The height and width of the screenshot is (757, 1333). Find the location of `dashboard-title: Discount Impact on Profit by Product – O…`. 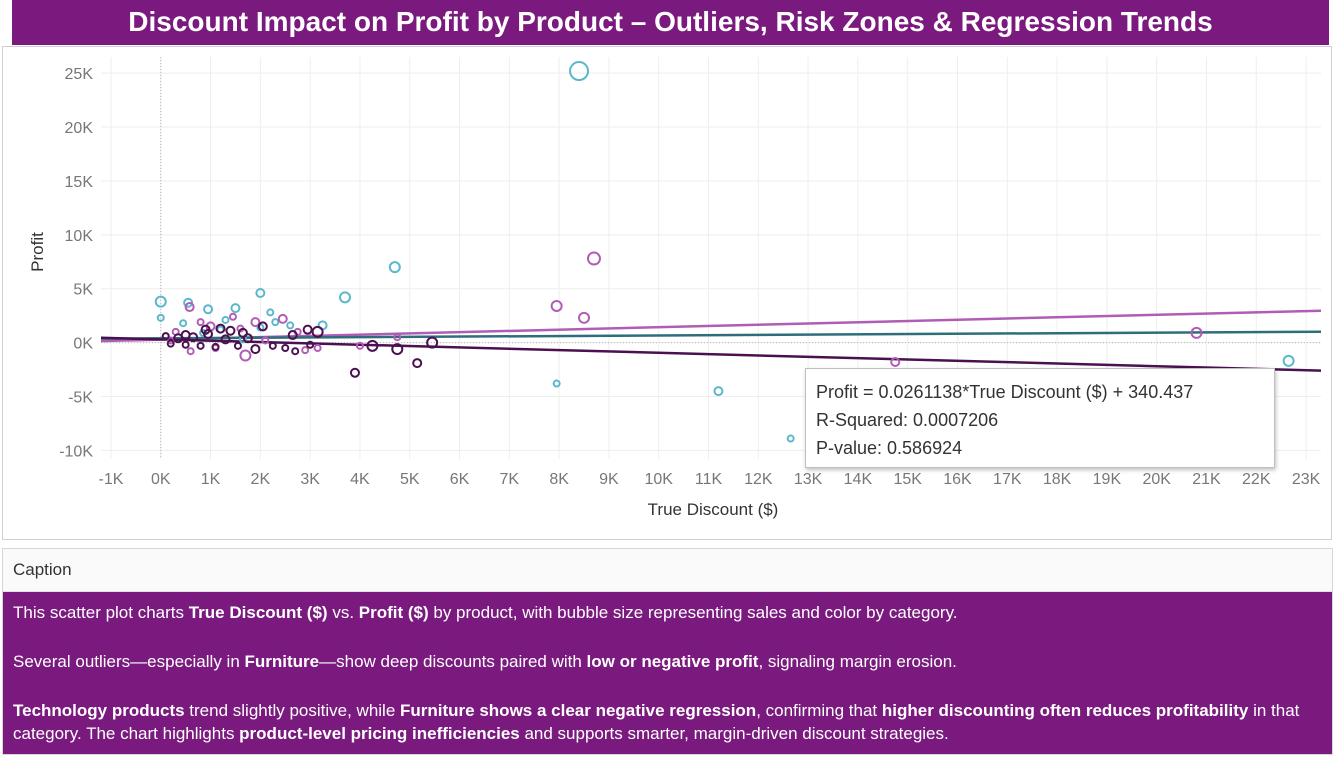

dashboard-title: Discount Impact on Profit by Product – O… is located at coordinates (670, 22).